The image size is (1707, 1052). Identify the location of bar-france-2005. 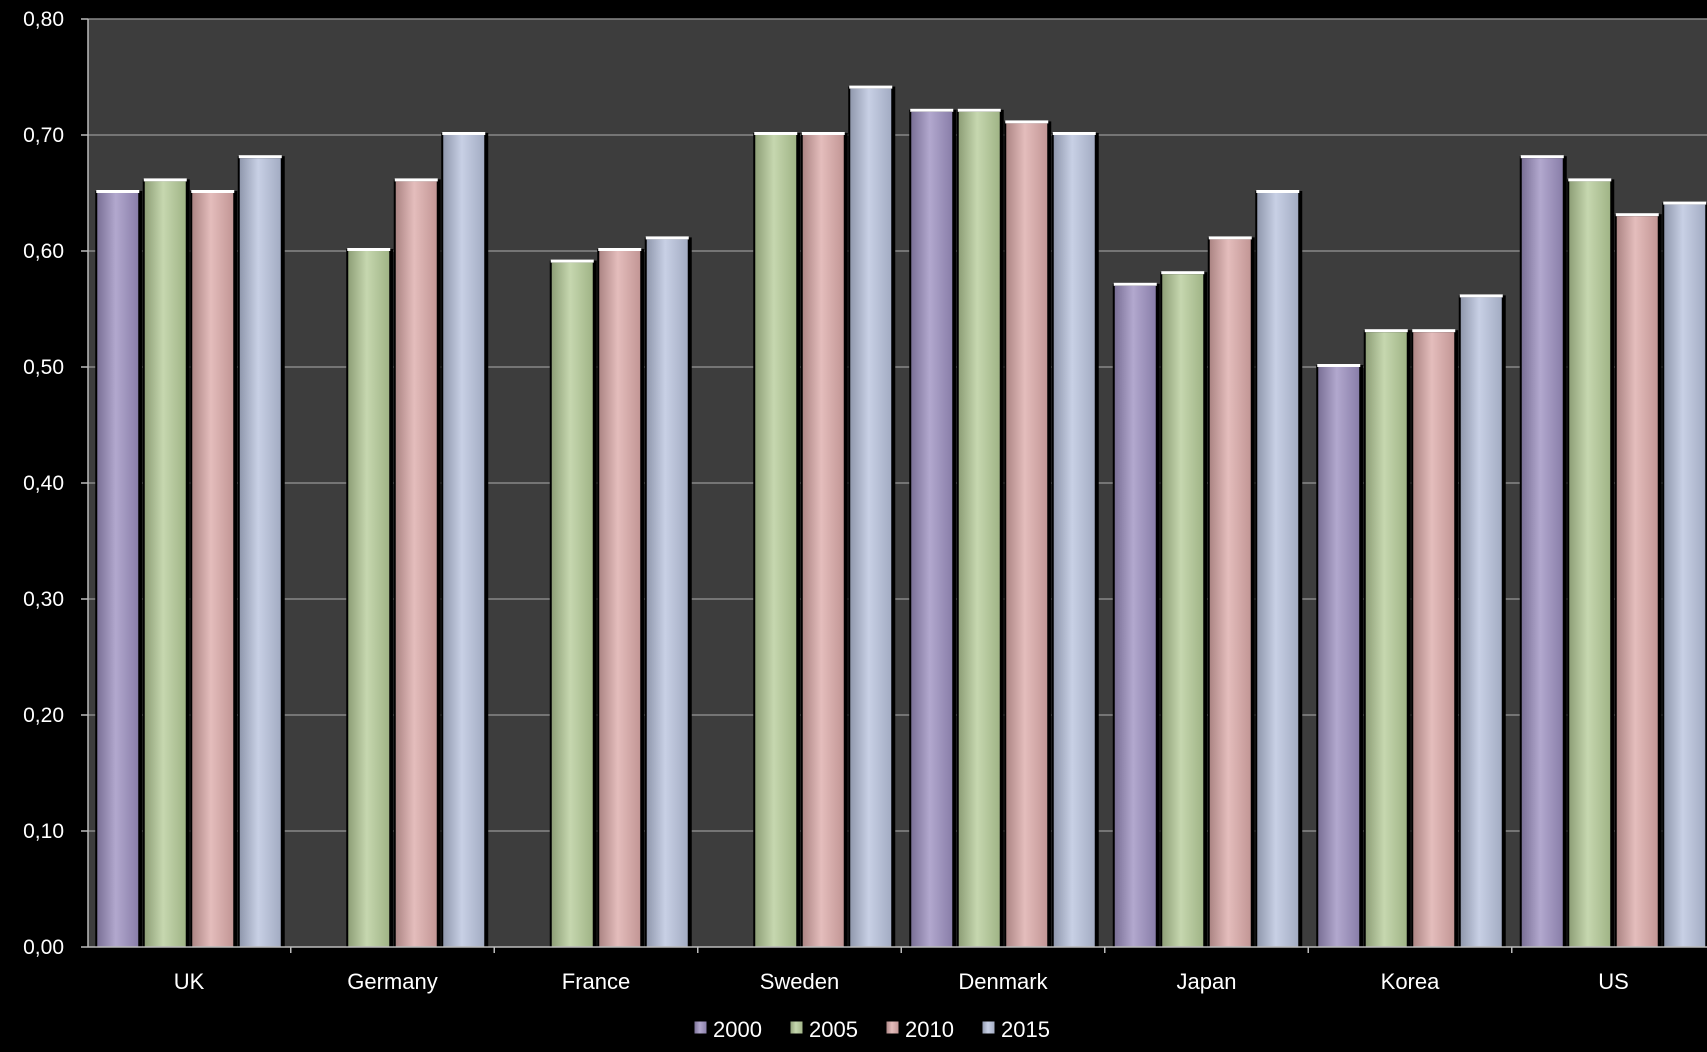
(572, 605).